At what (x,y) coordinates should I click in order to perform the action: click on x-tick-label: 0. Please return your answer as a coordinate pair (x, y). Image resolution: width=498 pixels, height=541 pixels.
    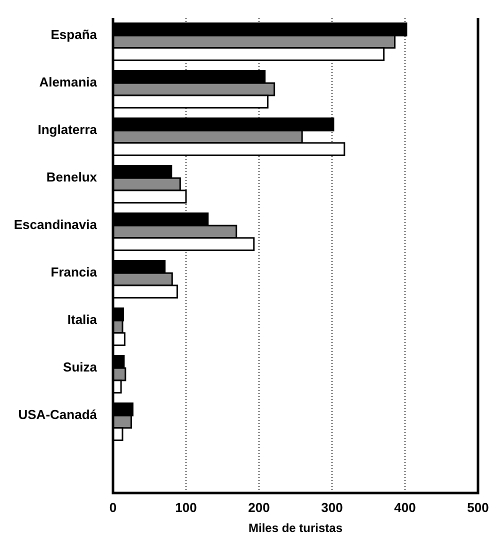
    Looking at the image, I should click on (113, 508).